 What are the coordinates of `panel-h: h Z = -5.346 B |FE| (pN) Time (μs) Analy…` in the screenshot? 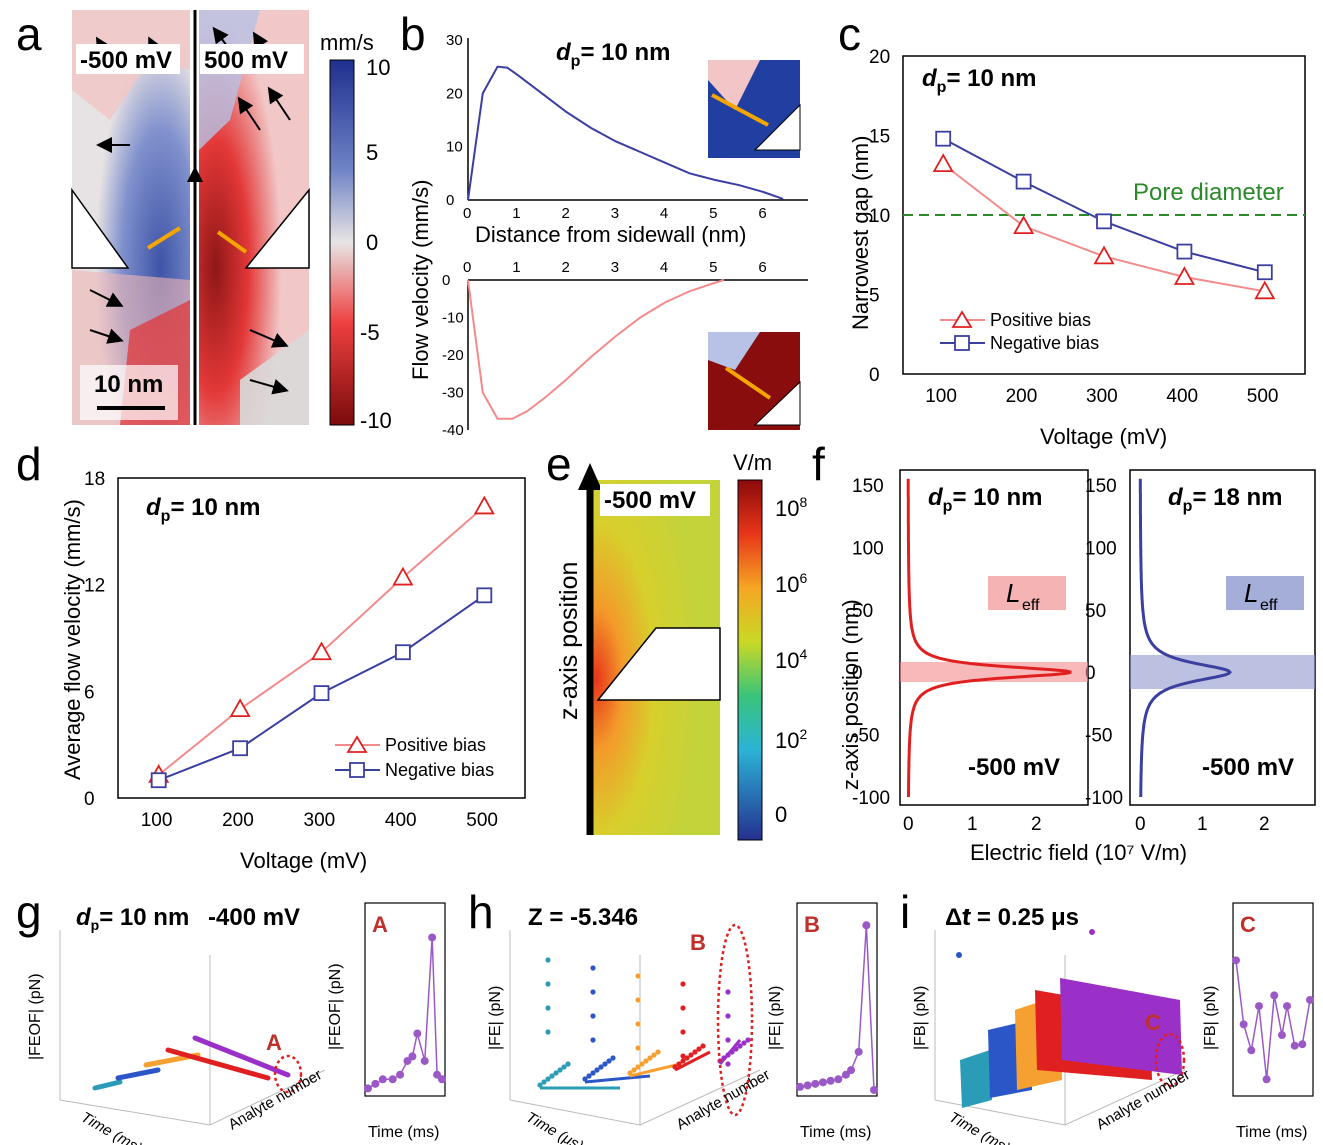 It's located at (673, 1015).